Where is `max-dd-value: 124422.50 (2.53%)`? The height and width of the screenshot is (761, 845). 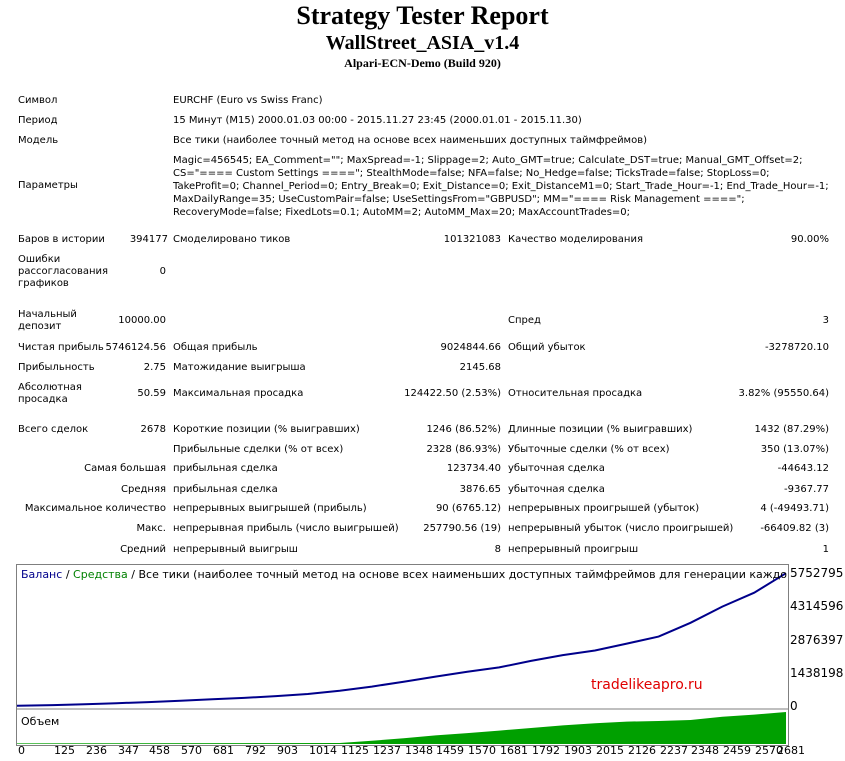 max-dd-value: 124422.50 (2.53%) is located at coordinates (452, 393).